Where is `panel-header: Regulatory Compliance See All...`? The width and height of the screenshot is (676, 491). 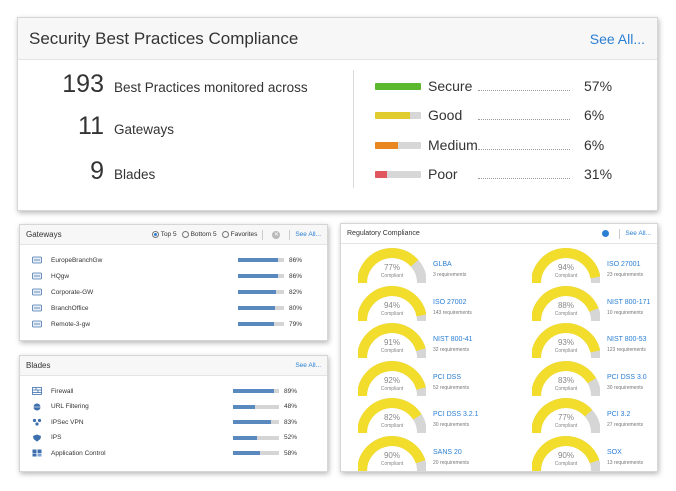 panel-header: Regulatory Compliance See All... is located at coordinates (499, 234).